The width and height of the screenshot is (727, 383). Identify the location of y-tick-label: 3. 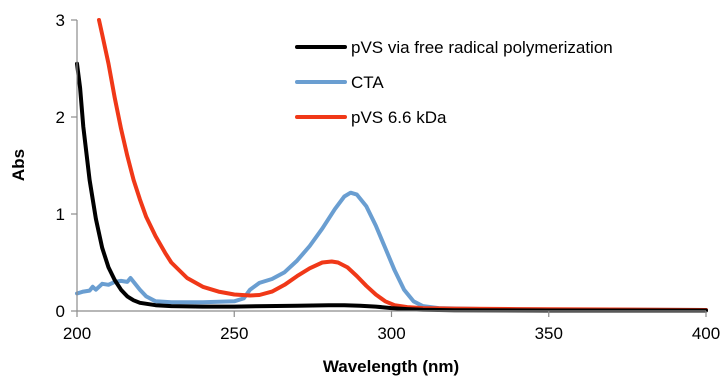
(60, 20).